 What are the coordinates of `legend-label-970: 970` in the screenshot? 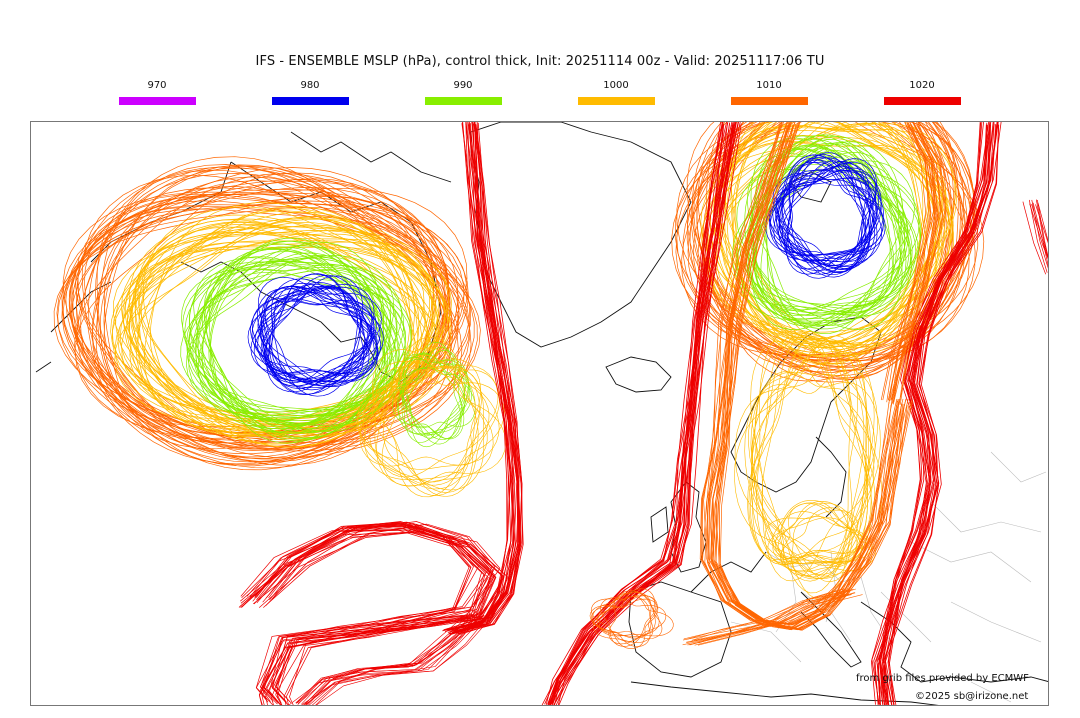 It's located at (157, 85).